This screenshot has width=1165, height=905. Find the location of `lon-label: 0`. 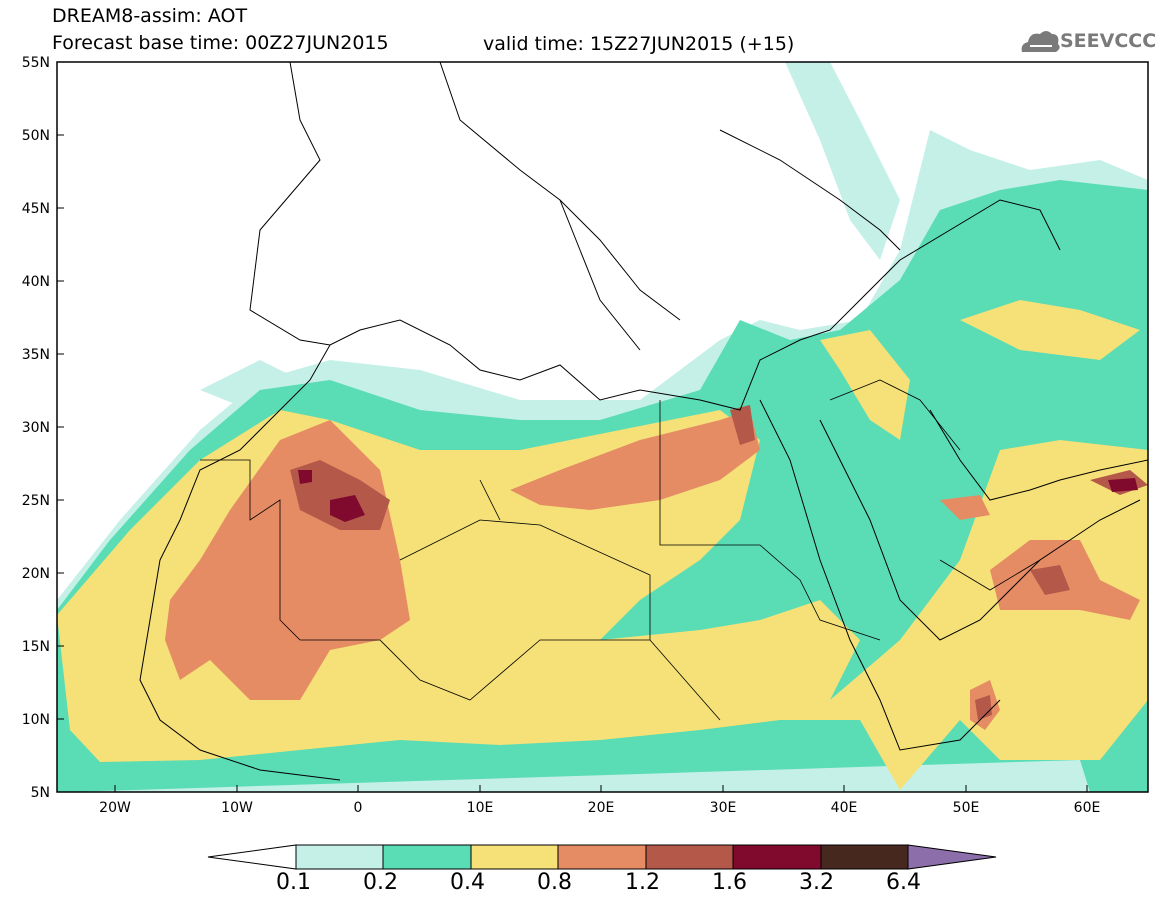

lon-label: 0 is located at coordinates (358, 808).